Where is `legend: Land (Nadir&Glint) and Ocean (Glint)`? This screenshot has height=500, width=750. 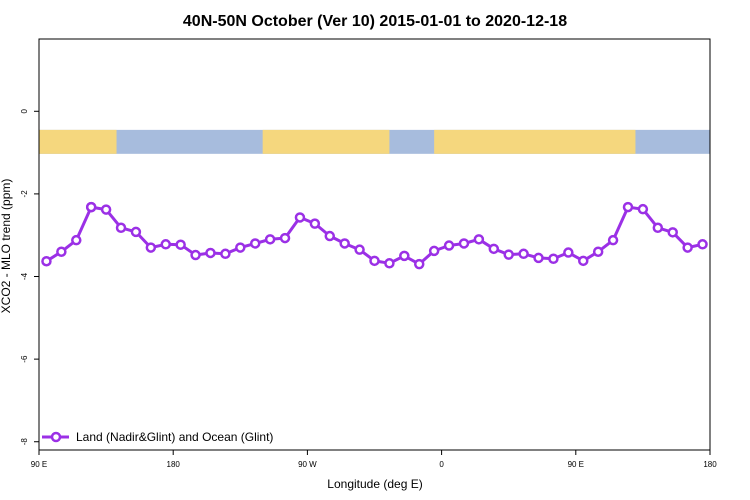 legend: Land (Nadir&Glint) and Ocean (Glint) is located at coordinates (157, 437).